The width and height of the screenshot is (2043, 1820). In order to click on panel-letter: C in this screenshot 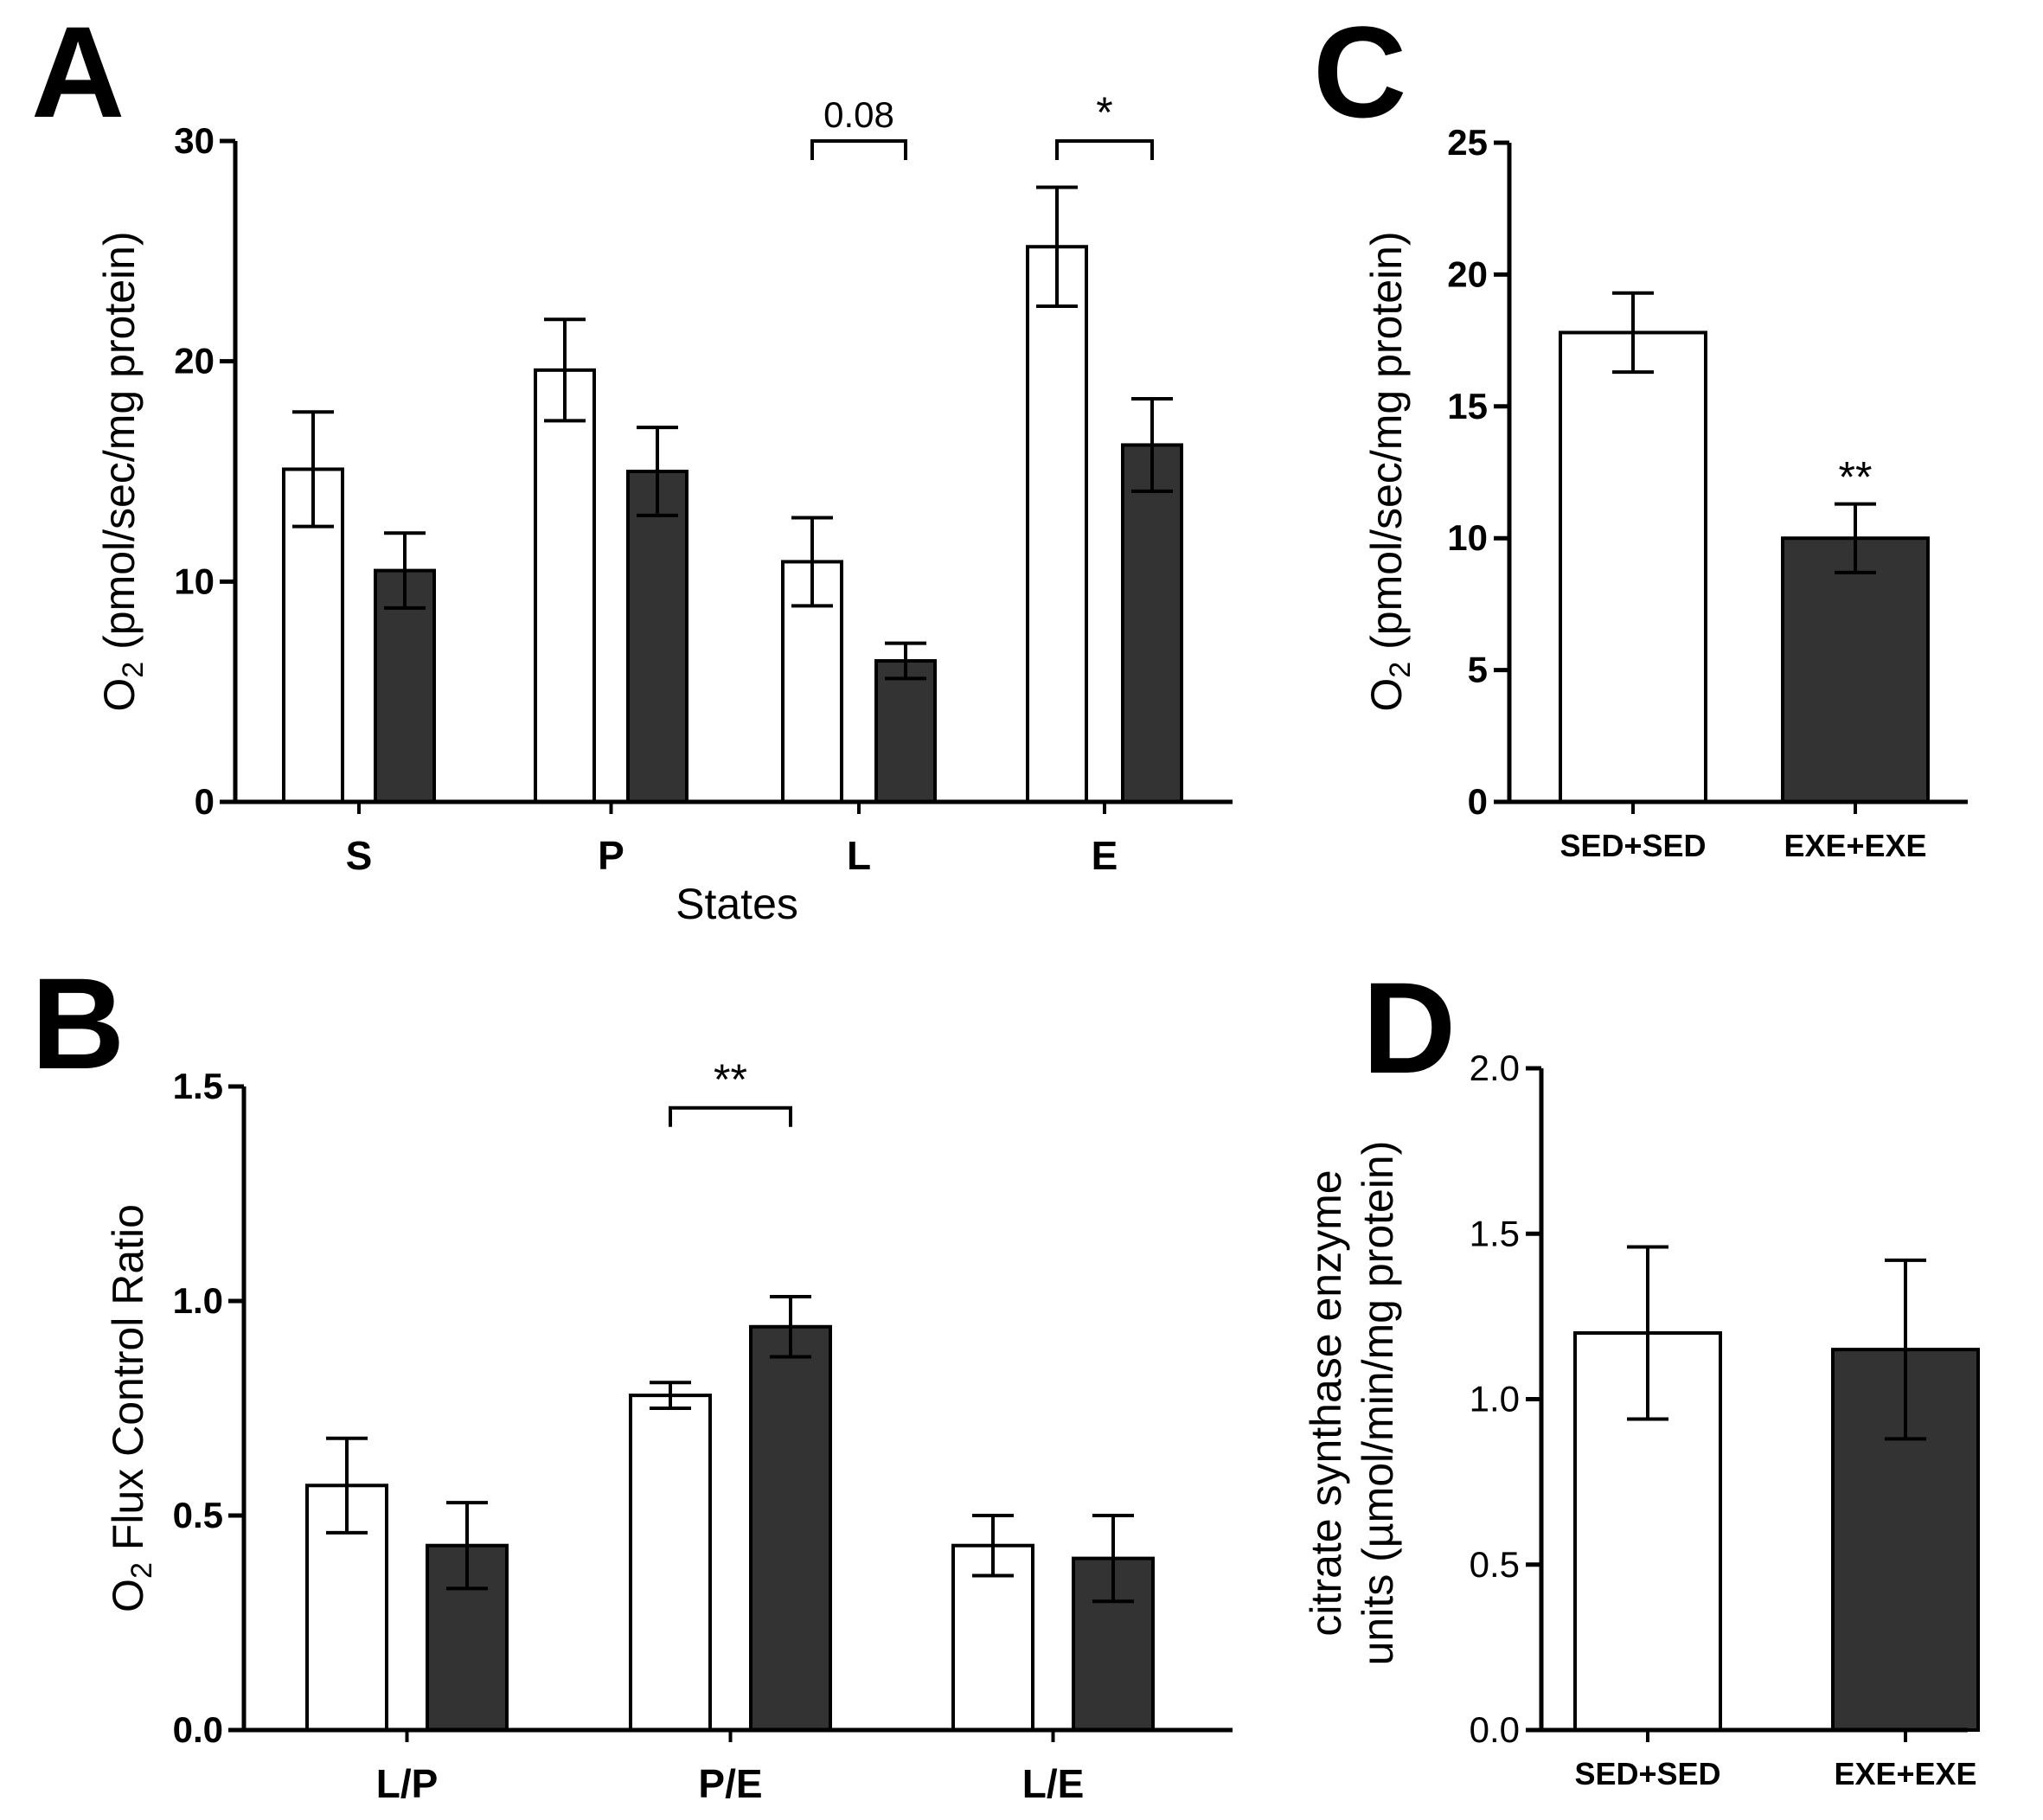, I will do `click(1359, 72)`.